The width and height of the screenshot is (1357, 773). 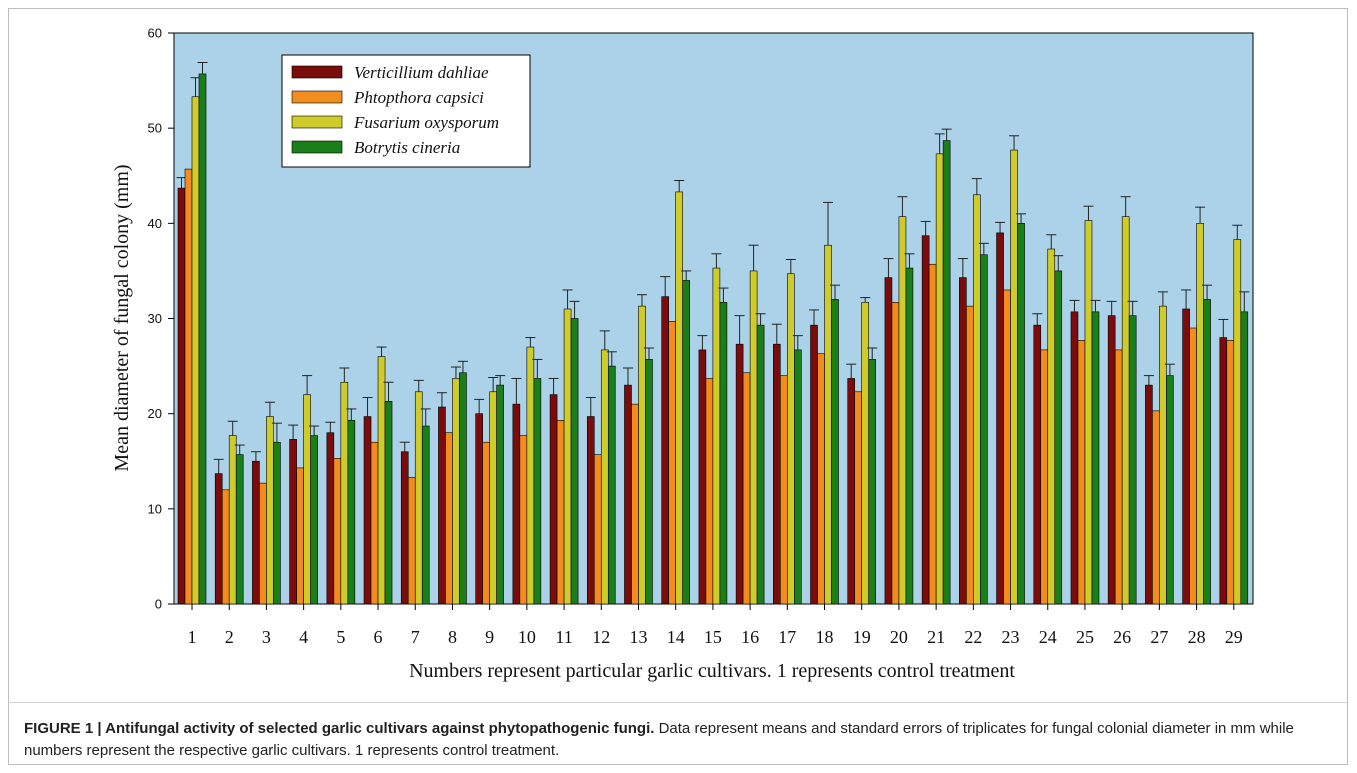 I want to click on x-tick-label-9: 9, so click(x=489, y=637).